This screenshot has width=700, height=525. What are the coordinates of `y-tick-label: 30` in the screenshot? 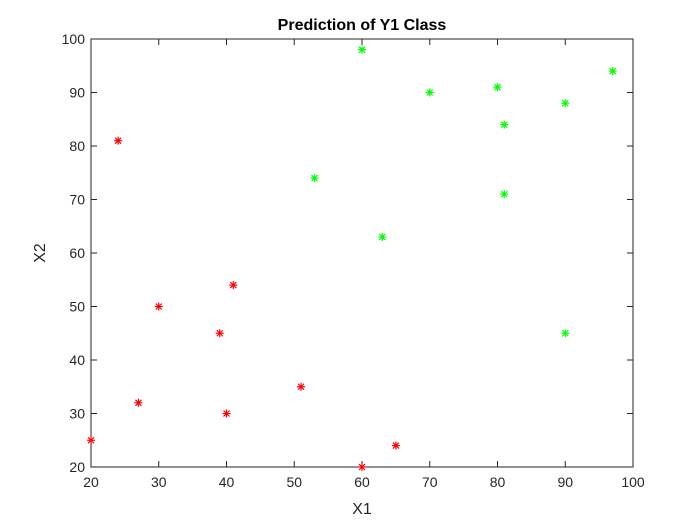 It's located at (77, 414).